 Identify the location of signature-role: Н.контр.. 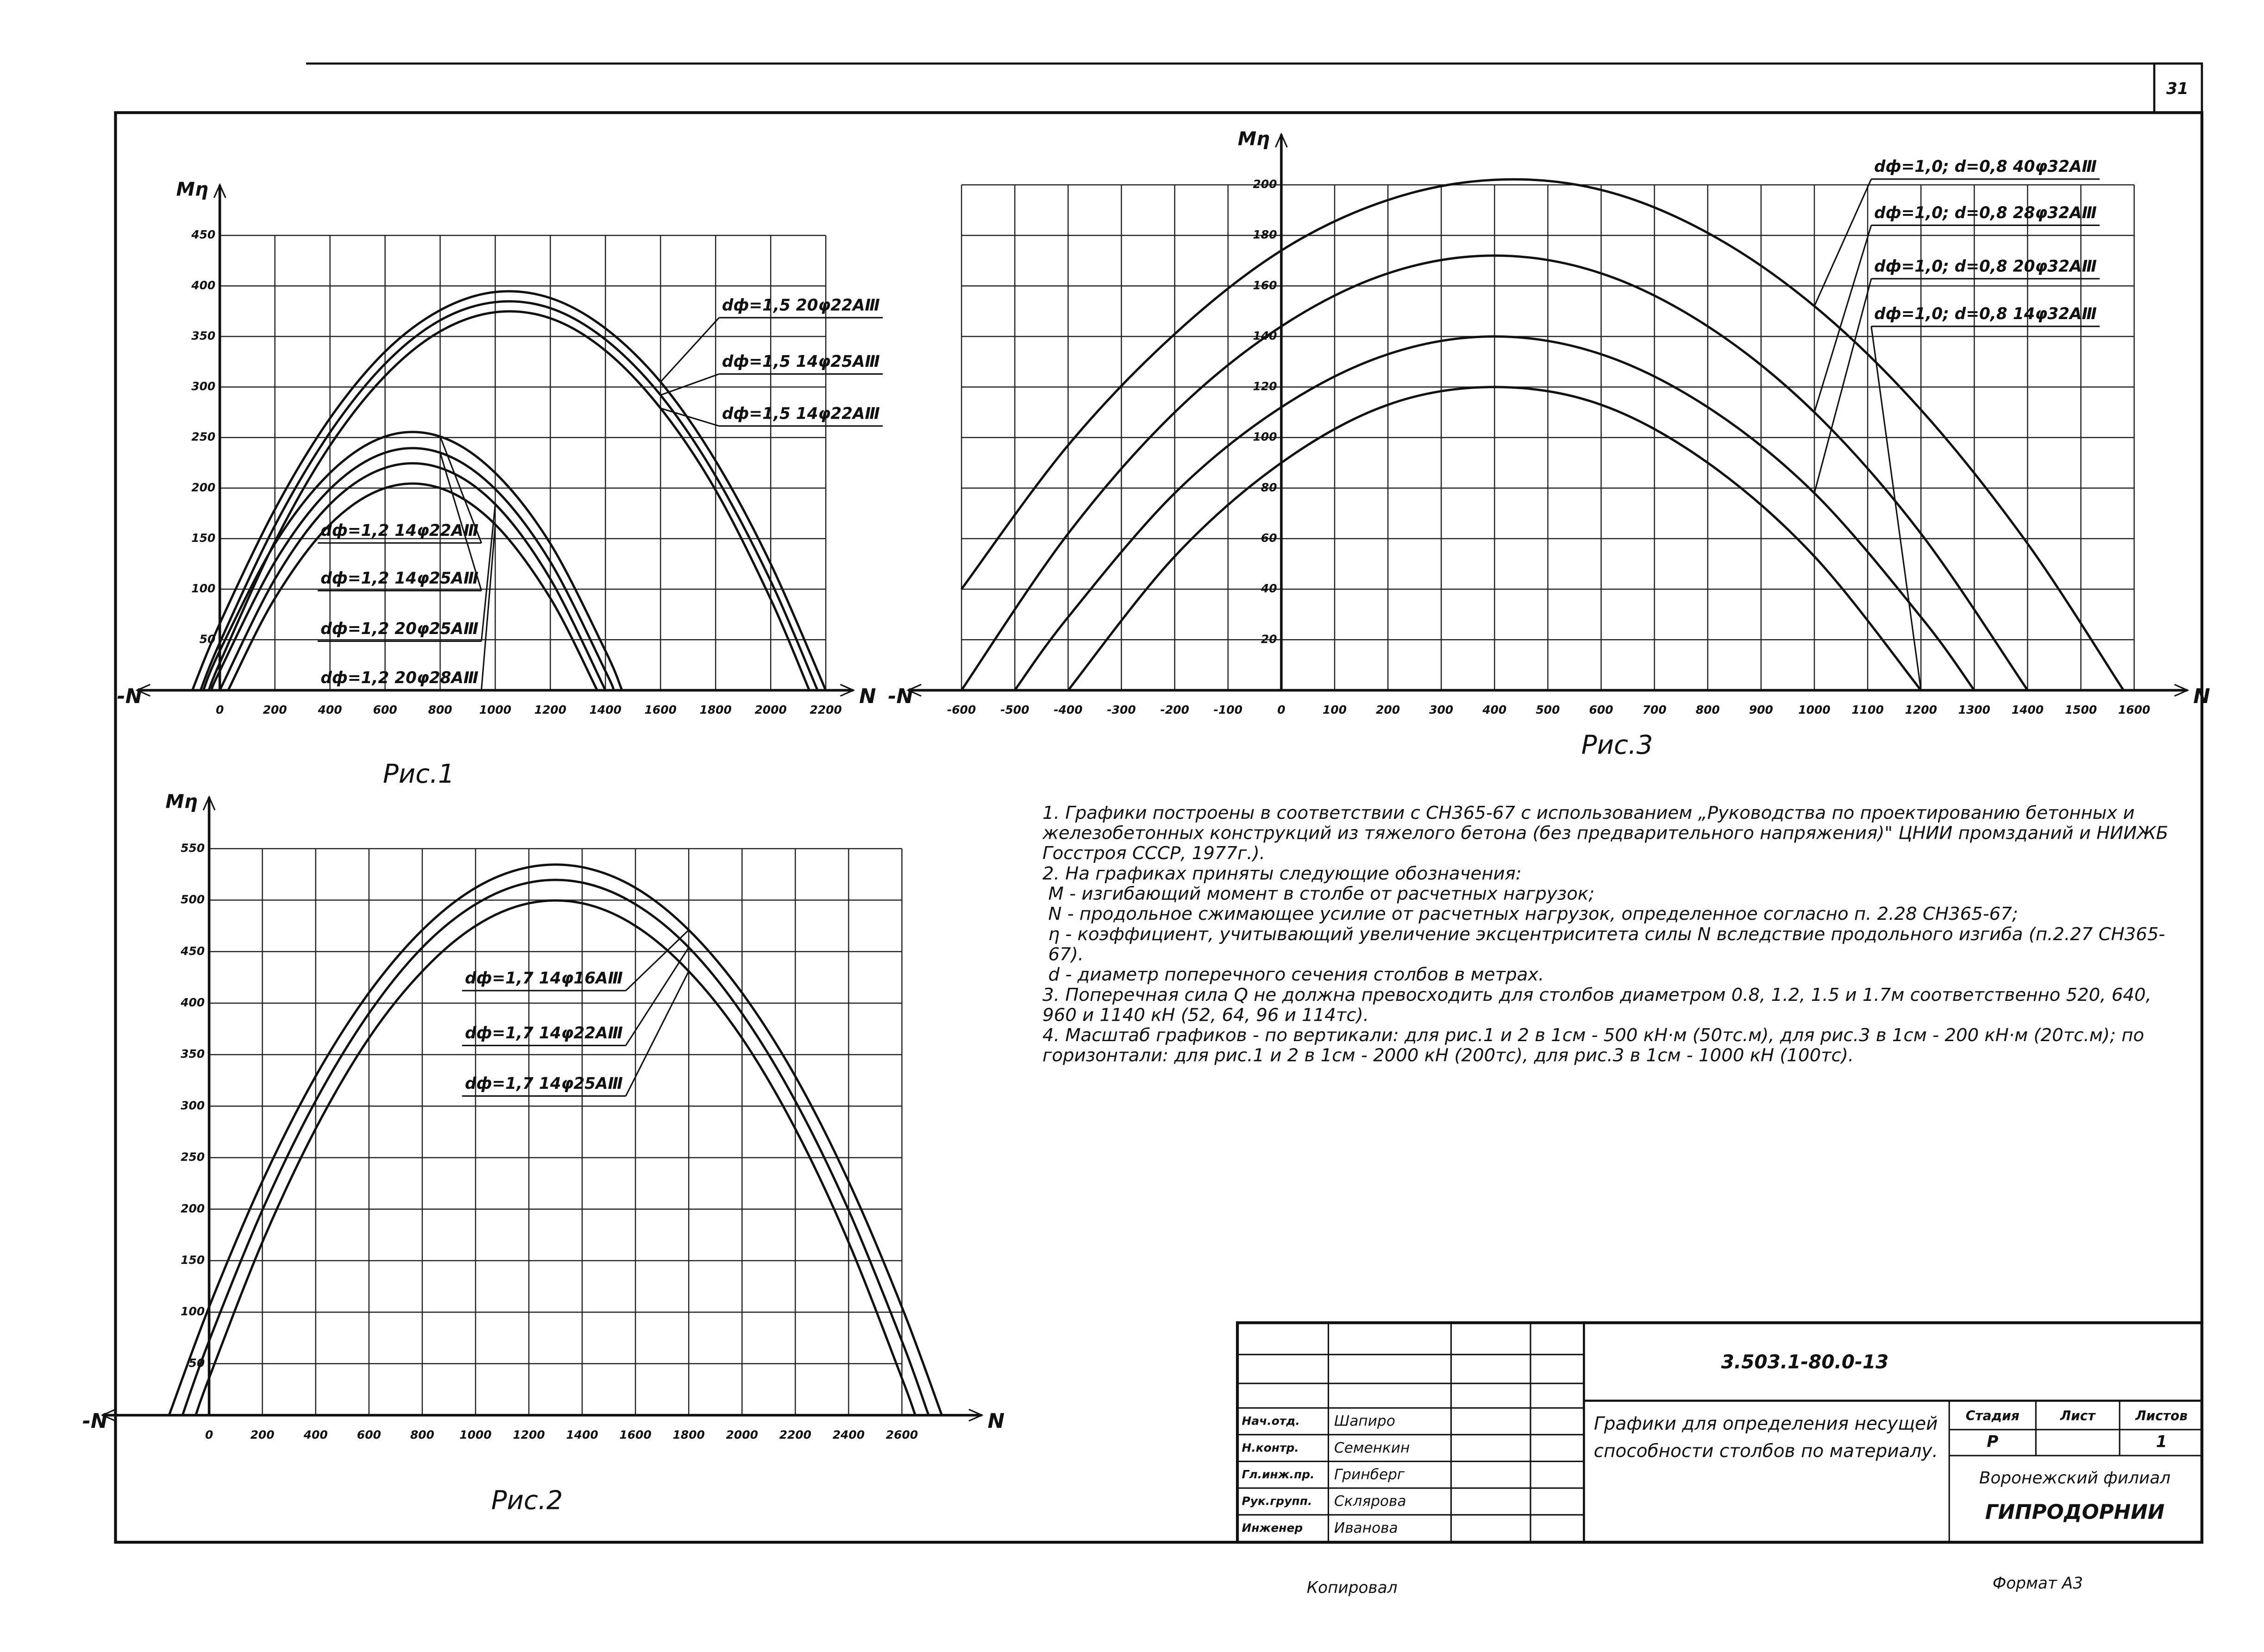
(1270, 1447).